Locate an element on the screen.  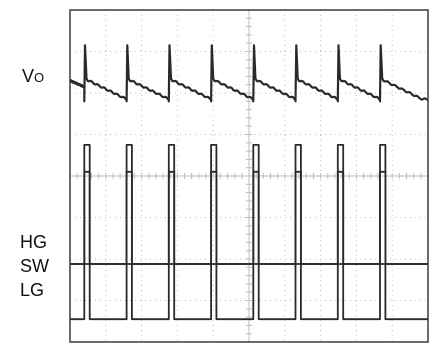
vo-trace is located at coordinates (248, 73).